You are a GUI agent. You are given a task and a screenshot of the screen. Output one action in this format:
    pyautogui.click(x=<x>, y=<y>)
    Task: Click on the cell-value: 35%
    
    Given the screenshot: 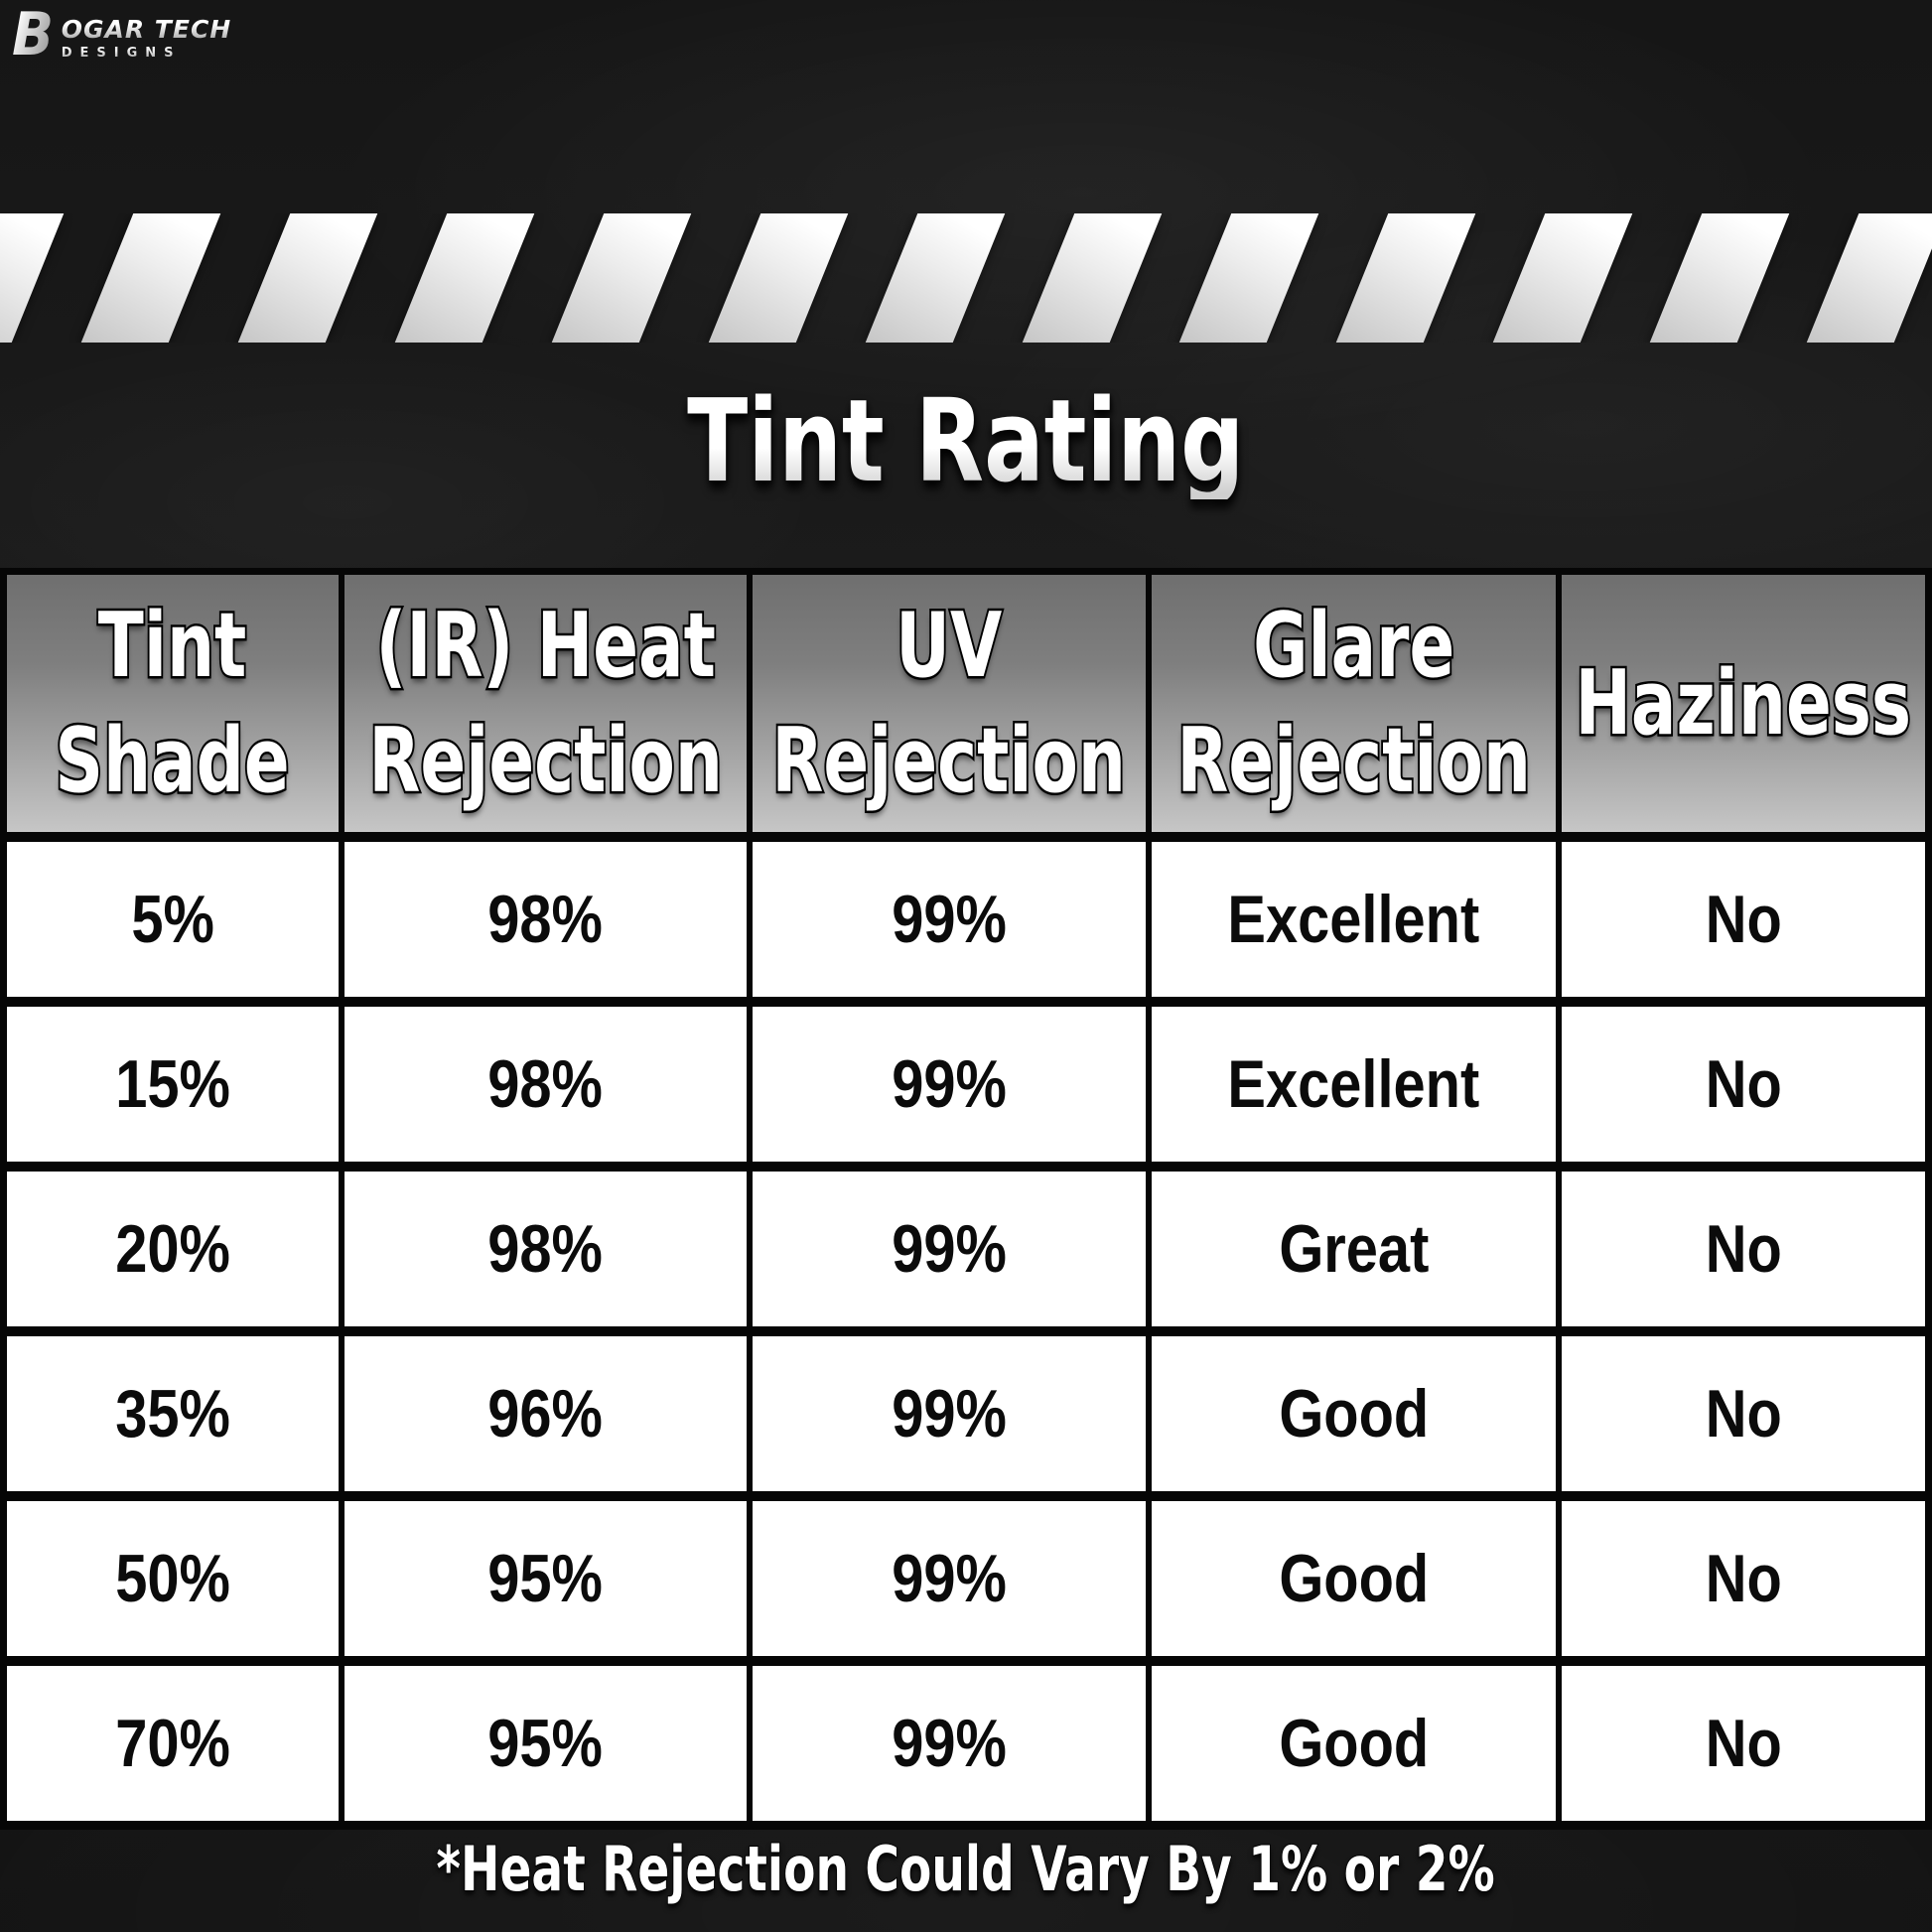 What is the action you would take?
    pyautogui.click(x=172, y=1414)
    